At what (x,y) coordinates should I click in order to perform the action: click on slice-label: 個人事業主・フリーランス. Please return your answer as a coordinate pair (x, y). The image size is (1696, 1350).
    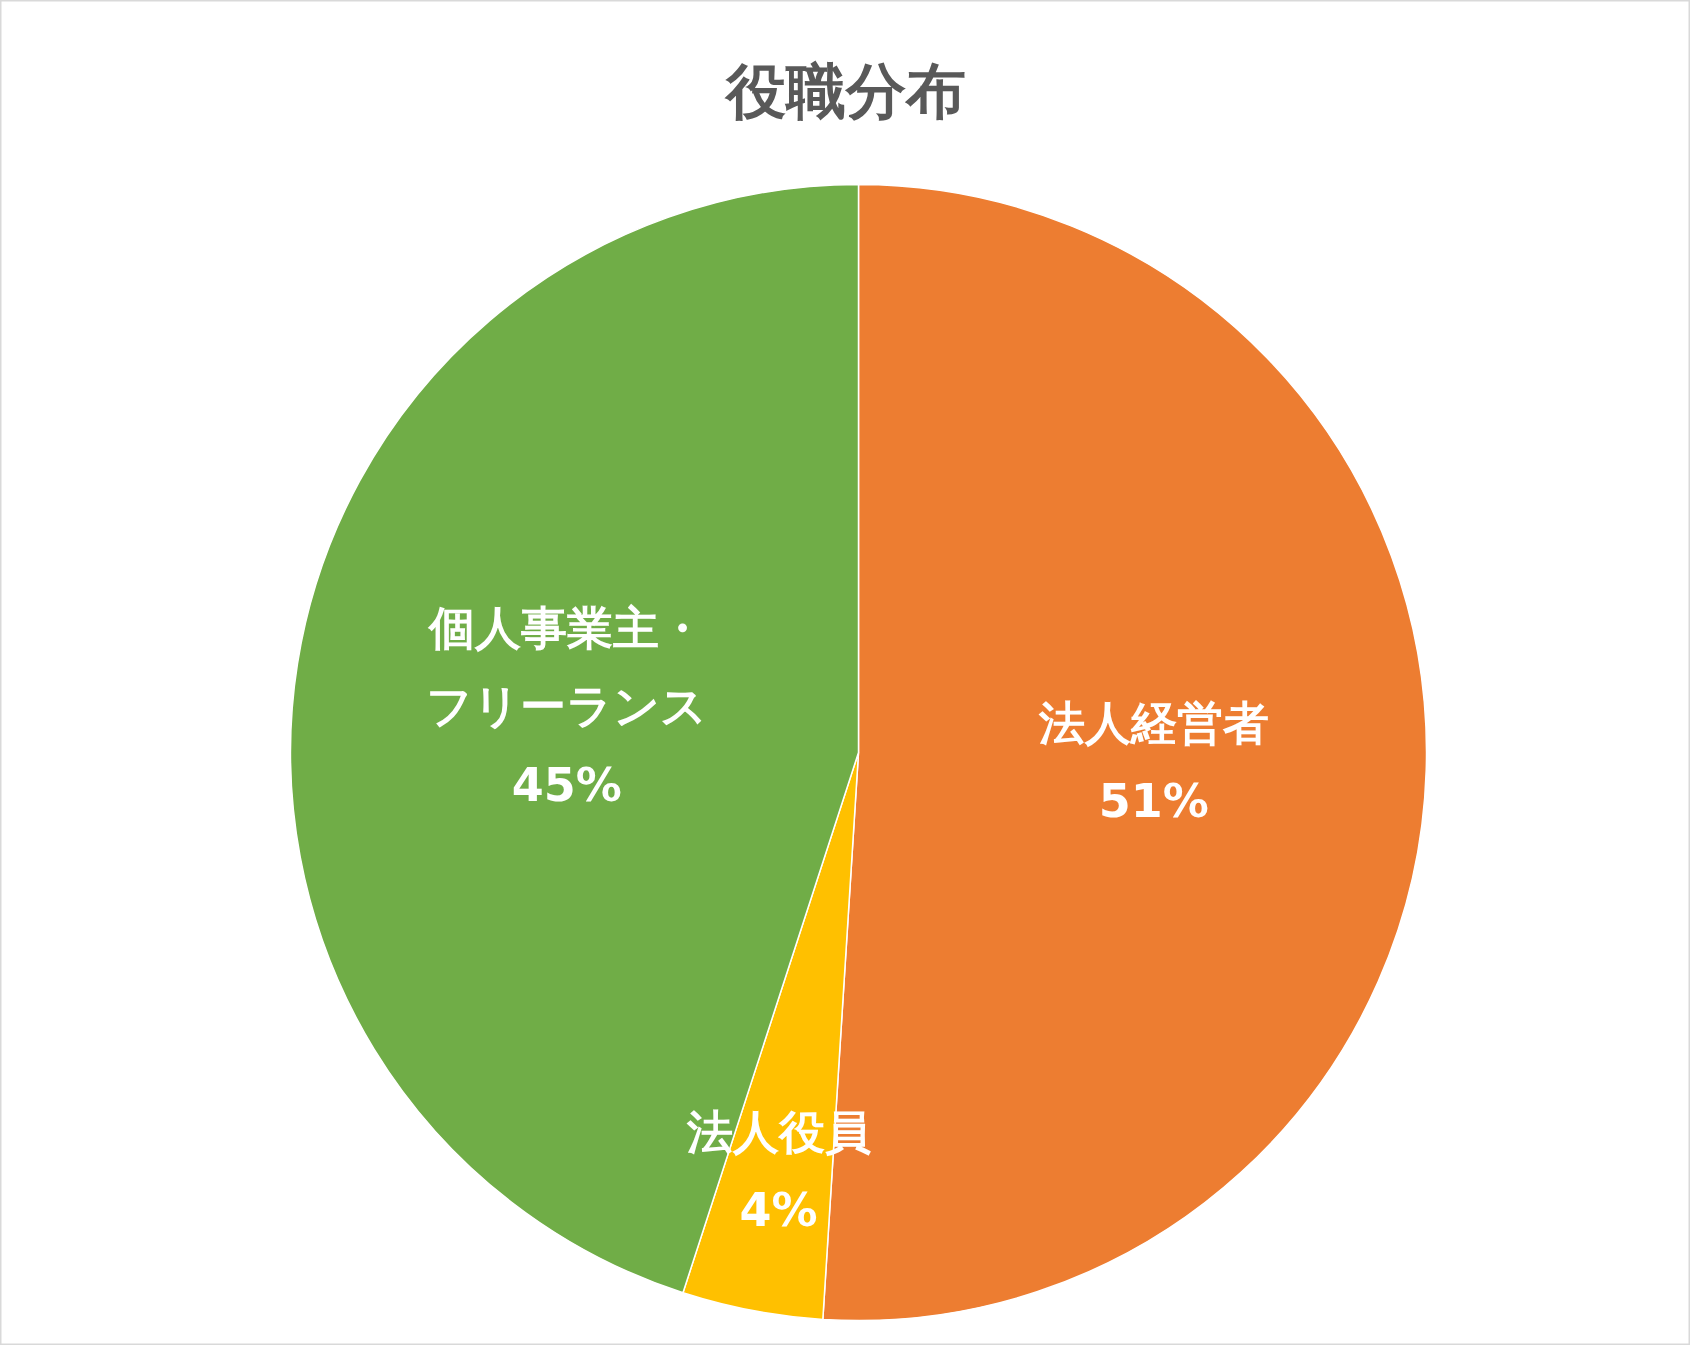
    Looking at the image, I should click on (567, 667).